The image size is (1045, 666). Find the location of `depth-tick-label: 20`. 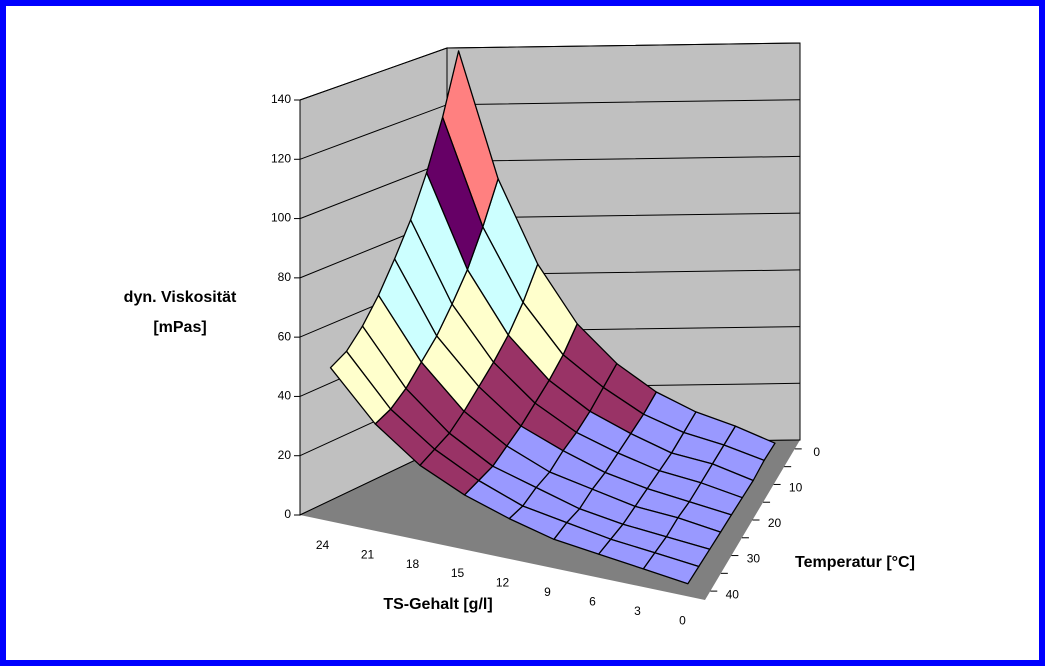

depth-tick-label: 20 is located at coordinates (775, 523).